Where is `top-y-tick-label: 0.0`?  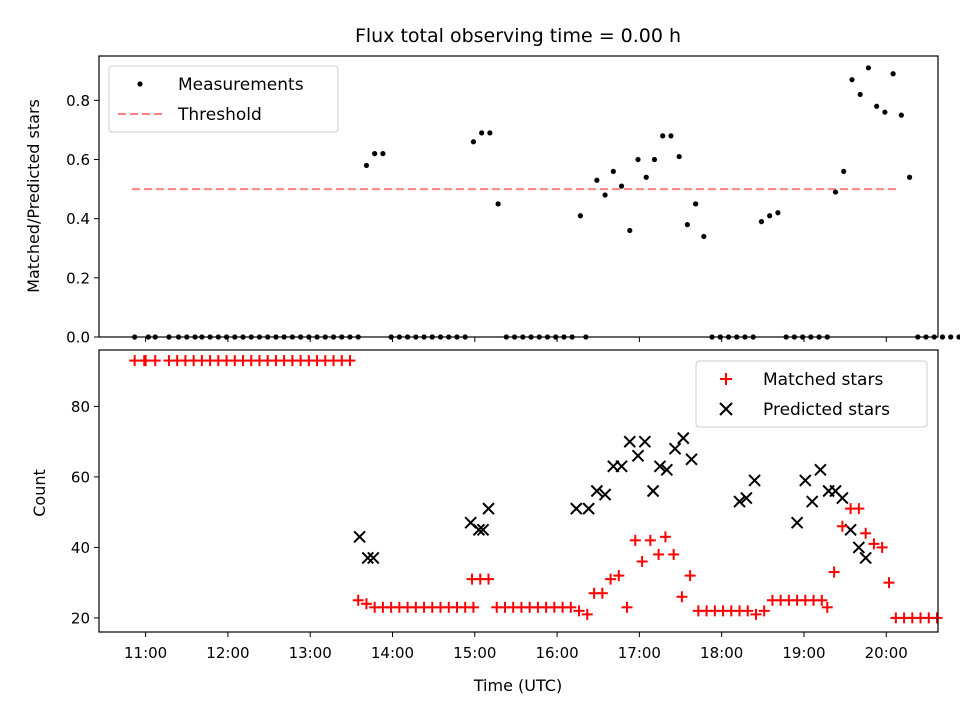 top-y-tick-label: 0.0 is located at coordinates (78, 338).